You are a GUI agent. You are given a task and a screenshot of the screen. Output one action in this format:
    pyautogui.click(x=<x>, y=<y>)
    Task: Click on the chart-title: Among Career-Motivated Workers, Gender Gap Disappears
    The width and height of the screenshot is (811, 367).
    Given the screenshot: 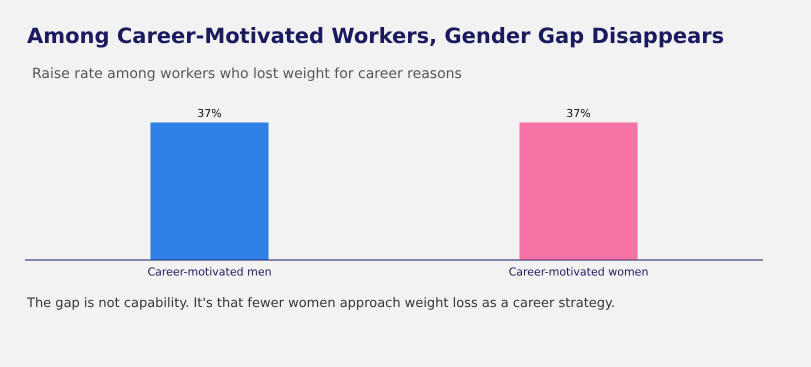 What is the action you would take?
    pyautogui.click(x=375, y=36)
    